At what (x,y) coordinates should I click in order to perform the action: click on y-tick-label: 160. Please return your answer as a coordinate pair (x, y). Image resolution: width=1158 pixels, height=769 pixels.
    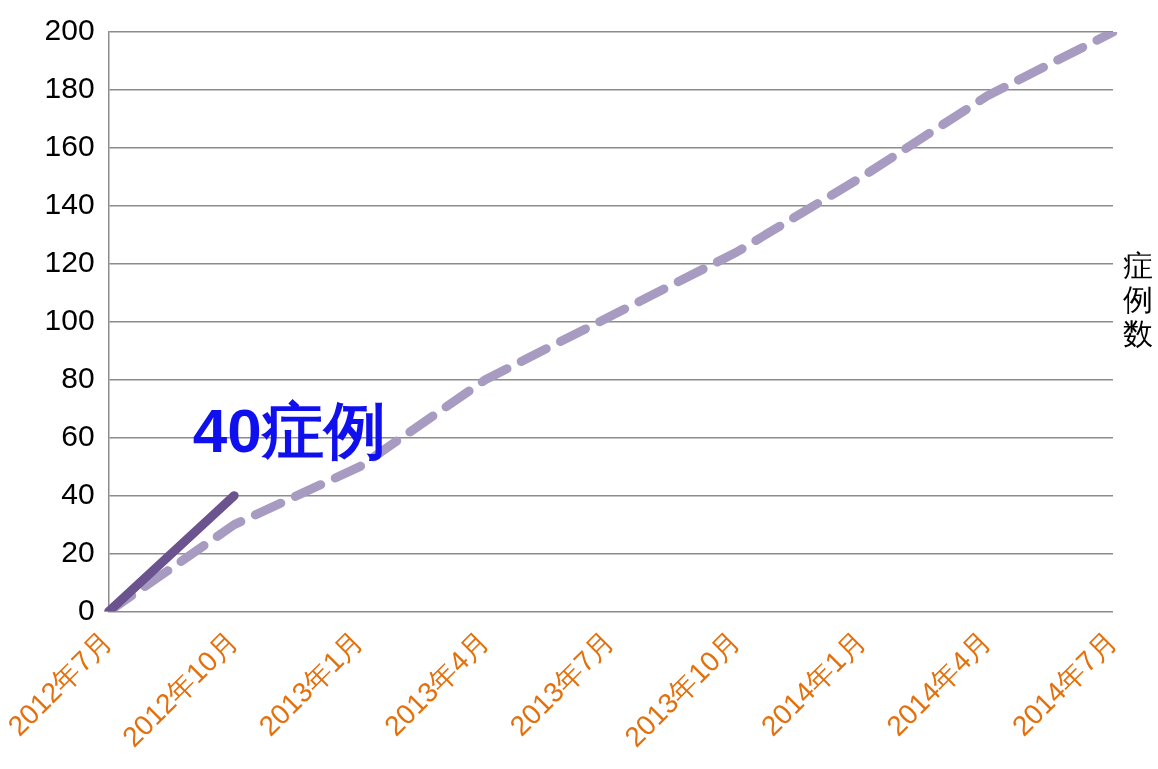
    Looking at the image, I should click on (69, 146).